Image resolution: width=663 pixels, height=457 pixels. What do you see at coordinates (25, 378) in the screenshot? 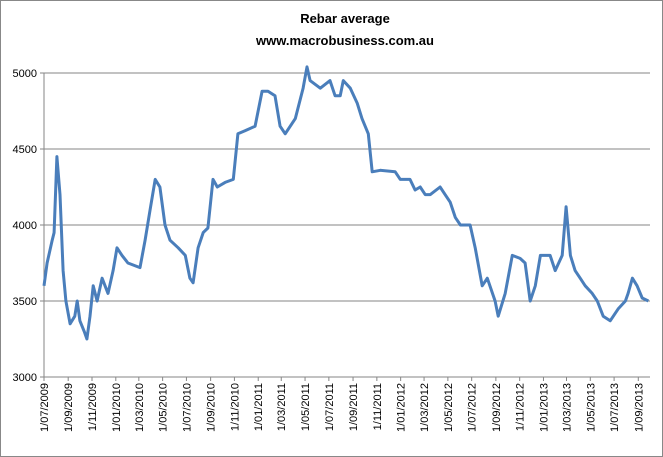
I see `y-tick-label: 3000` at bounding box center [25, 378].